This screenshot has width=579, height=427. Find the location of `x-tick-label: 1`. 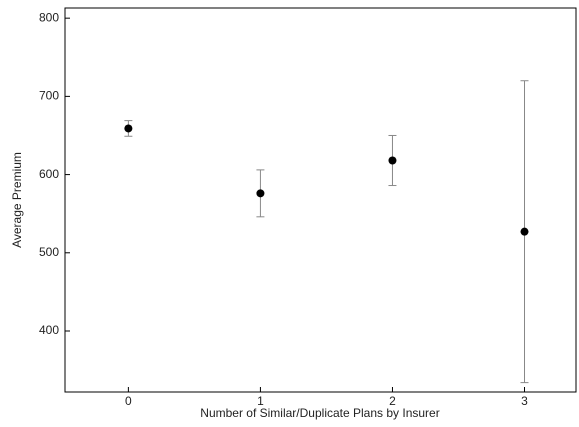

x-tick-label: 1 is located at coordinates (260, 401).